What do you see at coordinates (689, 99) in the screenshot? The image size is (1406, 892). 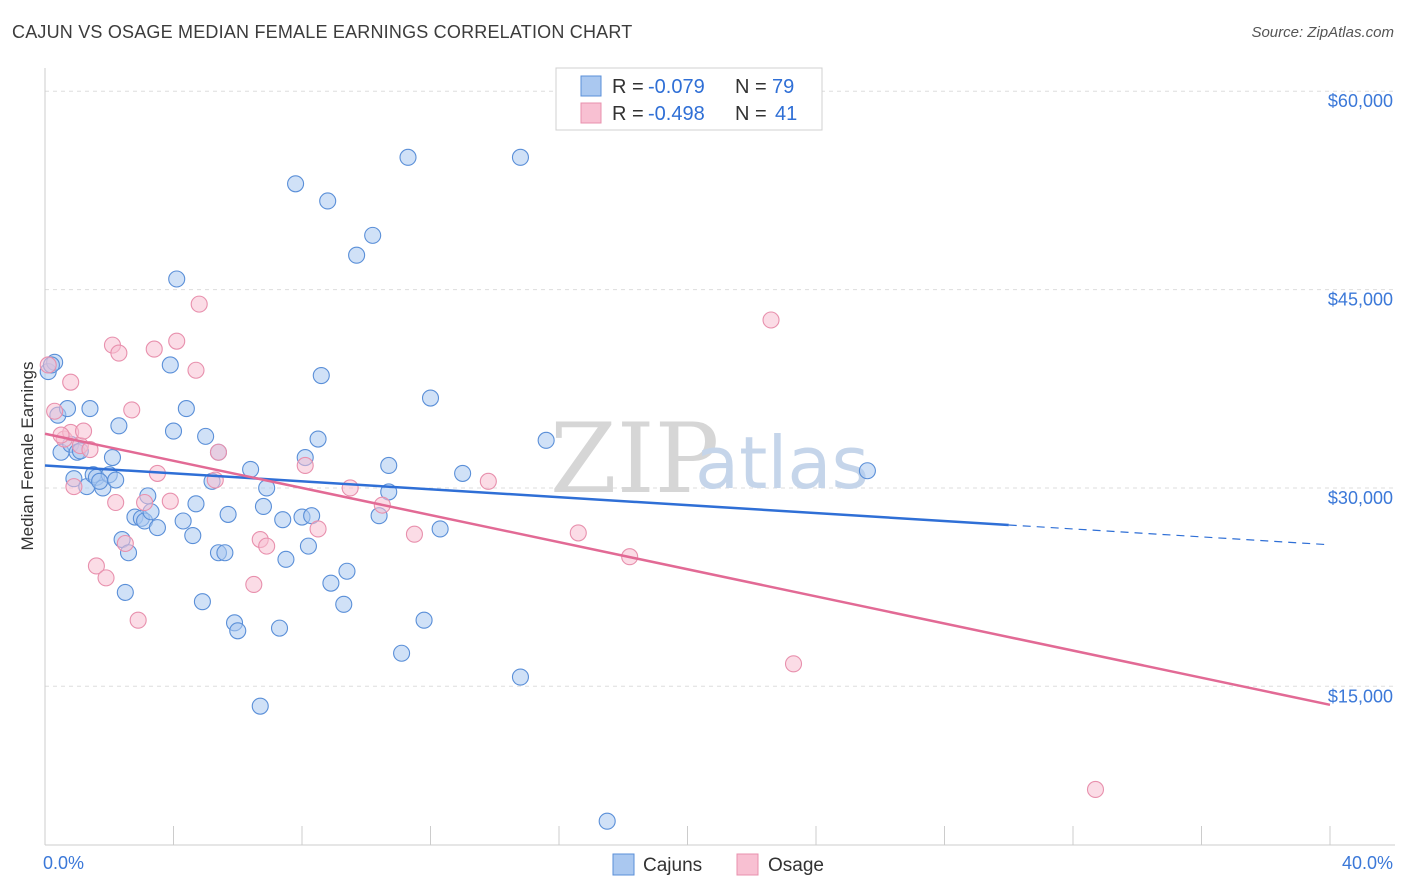 I see `legend-box: R = -0.079 N = 79 R = -0.498 N = 41` at bounding box center [689, 99].